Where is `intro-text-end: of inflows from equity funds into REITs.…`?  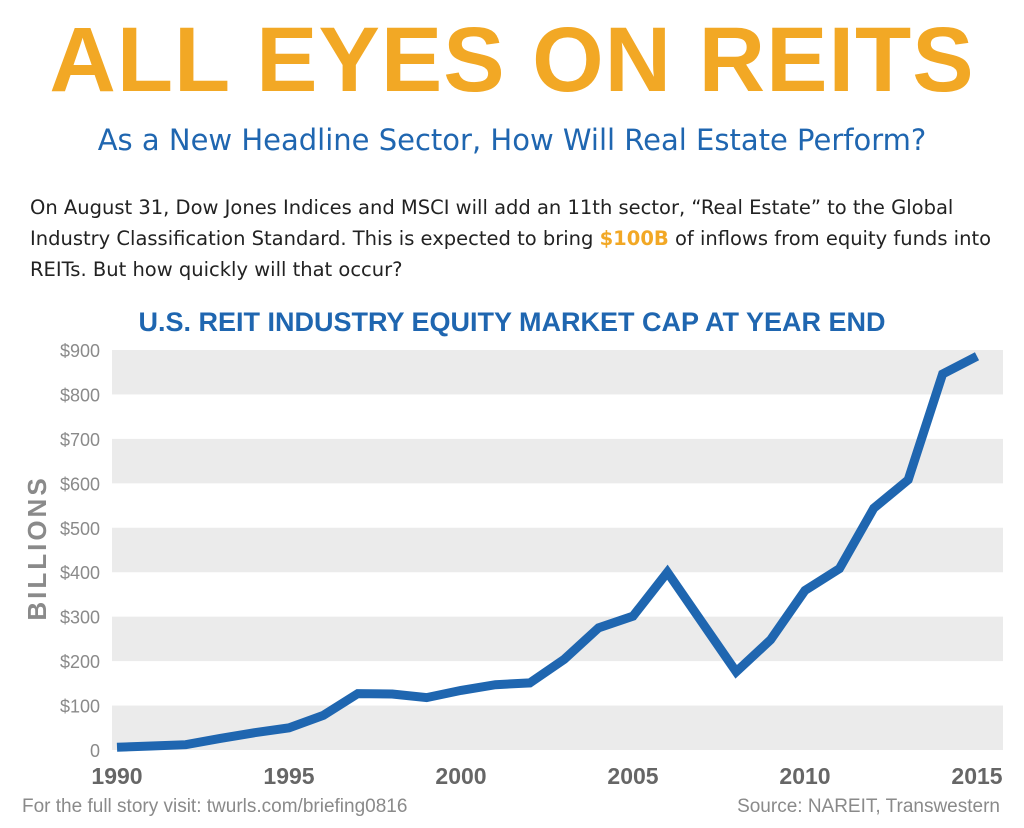
intro-text-end: of inflows from equity funds into REITs.… is located at coordinates (511, 254).